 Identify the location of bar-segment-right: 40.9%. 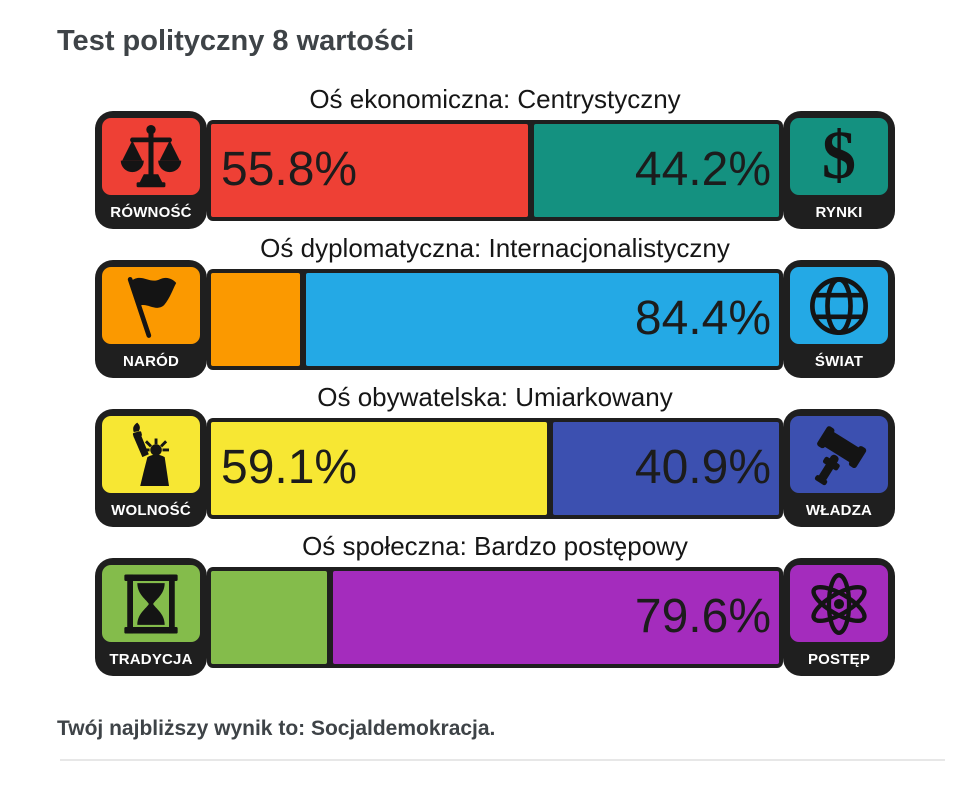
(665, 468).